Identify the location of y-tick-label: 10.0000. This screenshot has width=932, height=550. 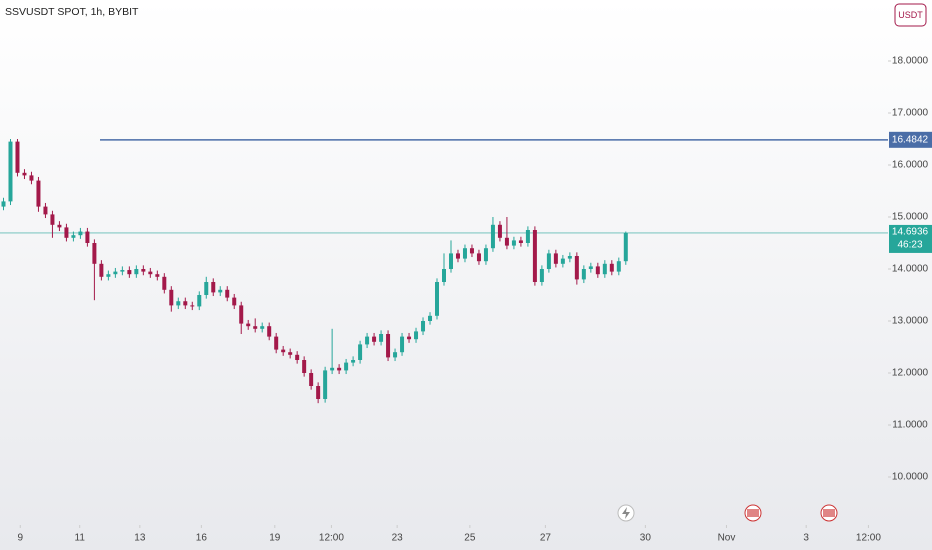
(910, 477).